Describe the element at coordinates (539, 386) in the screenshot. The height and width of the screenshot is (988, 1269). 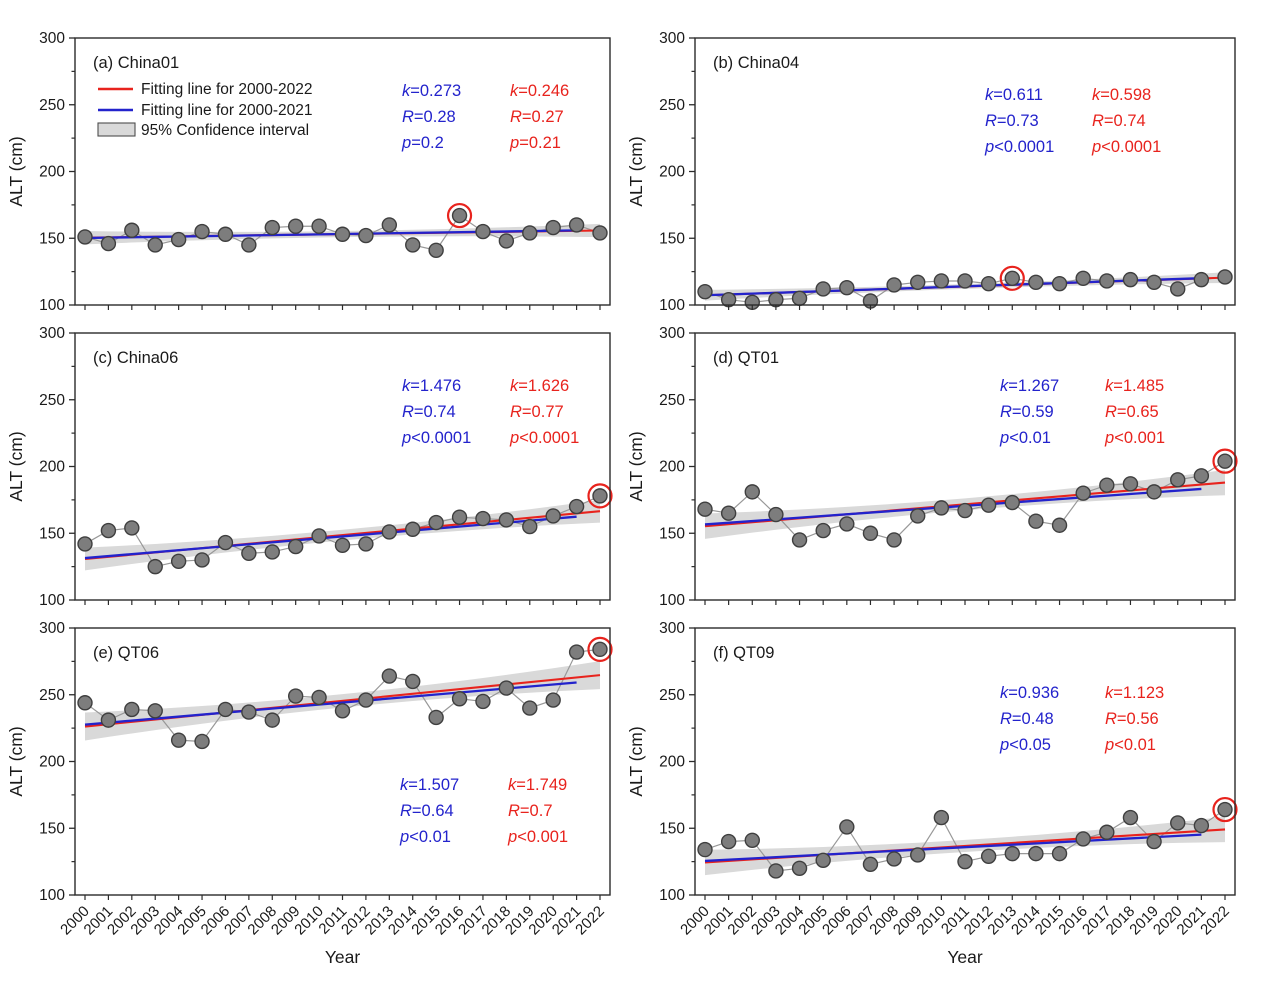
I see `stat-value: k=1.626` at that location.